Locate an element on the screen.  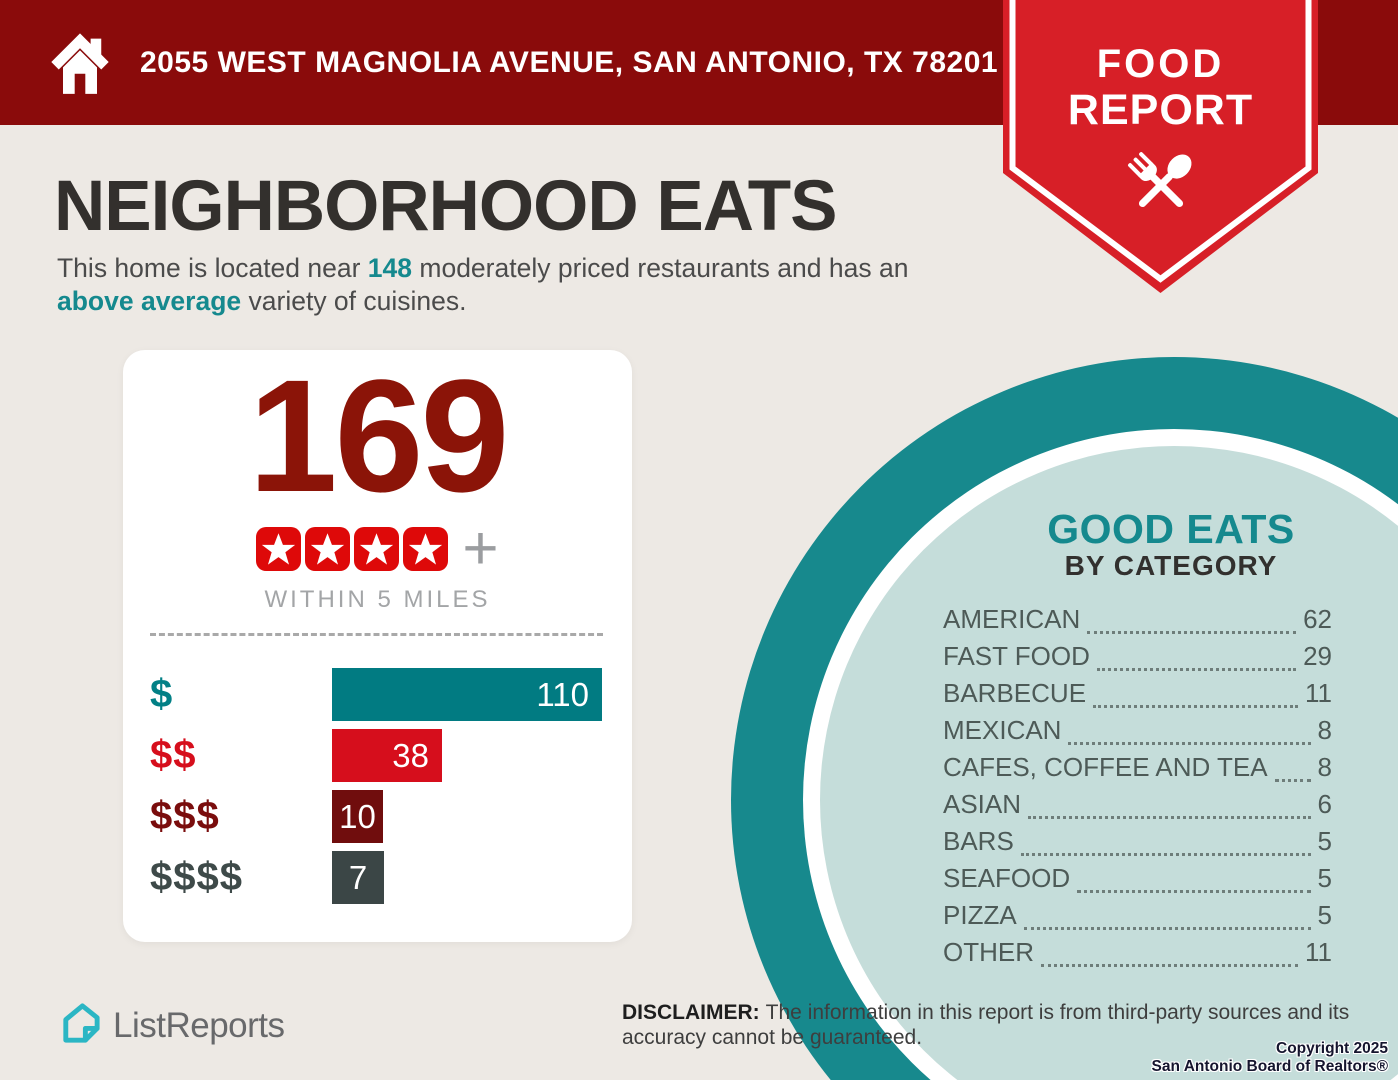
category-label: PIZZA is located at coordinates (980, 915).